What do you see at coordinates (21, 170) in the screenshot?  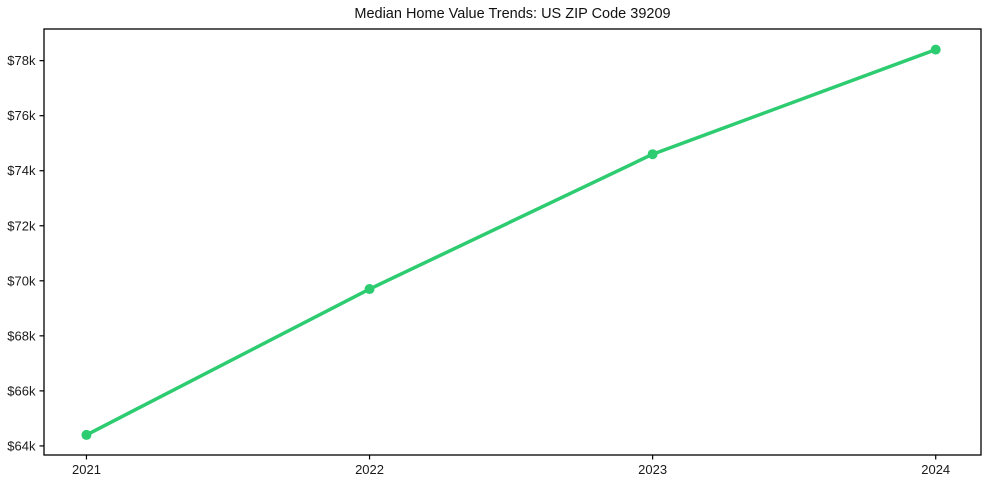 I see `y-tick-label: $74k` at bounding box center [21, 170].